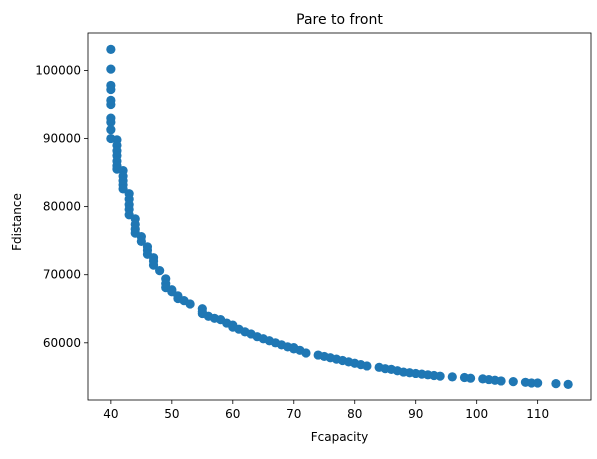  I want to click on x-tick-label: 90, so click(415, 414).